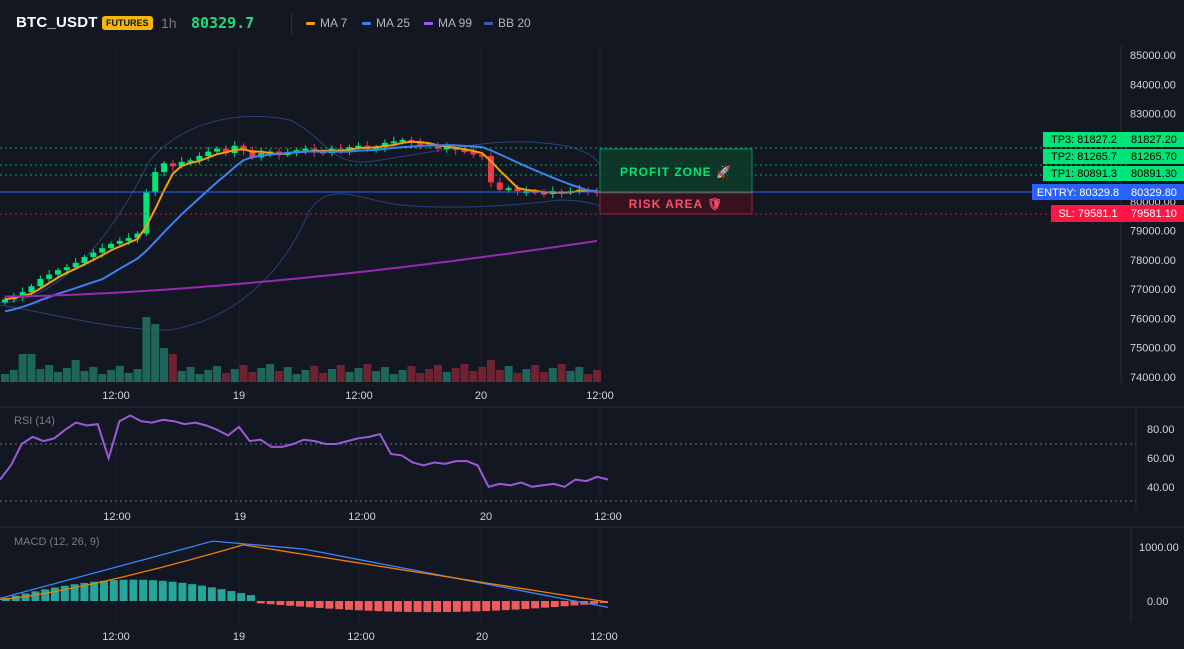  What do you see at coordinates (1154, 192) in the screenshot?
I see `entry-axis-tag` at bounding box center [1154, 192].